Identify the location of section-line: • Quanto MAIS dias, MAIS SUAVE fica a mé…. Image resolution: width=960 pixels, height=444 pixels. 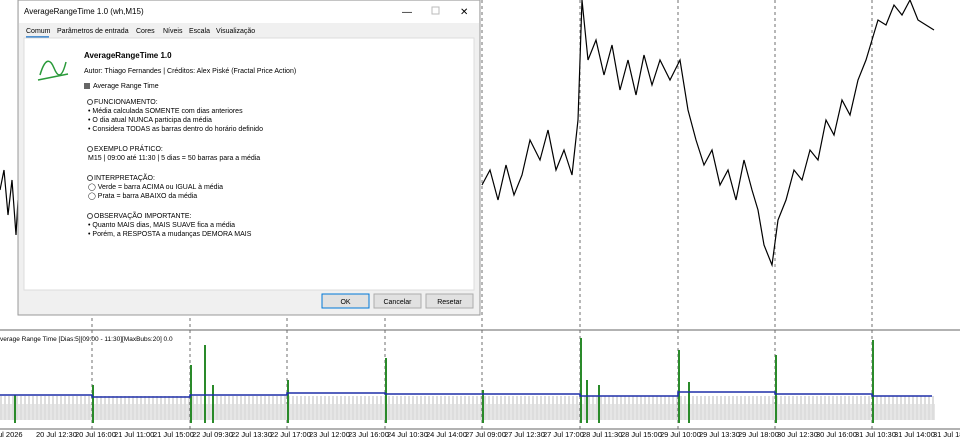
(161, 225).